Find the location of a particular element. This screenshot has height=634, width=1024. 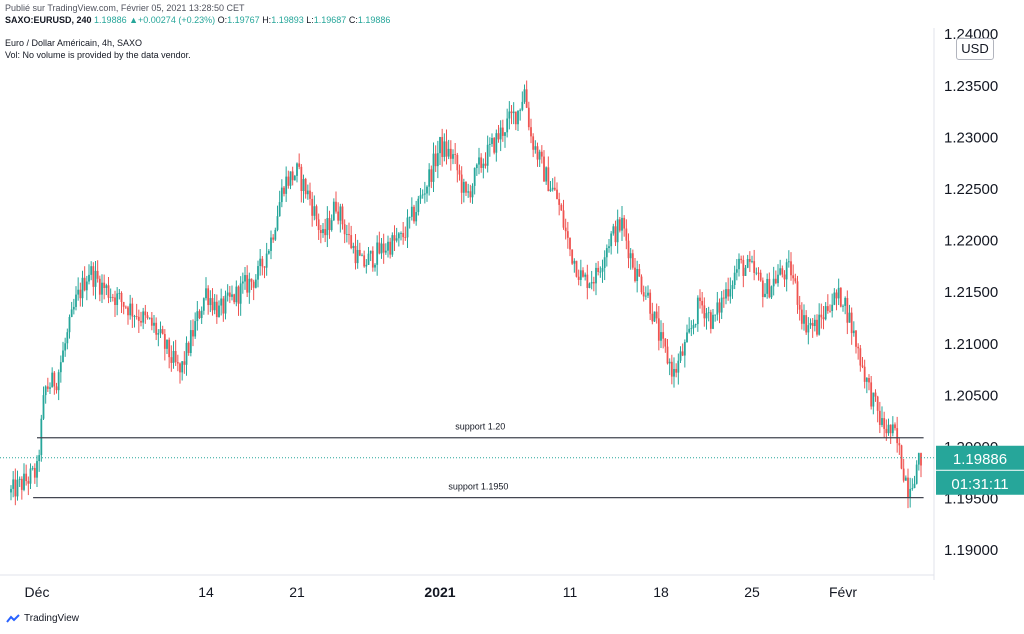

tradingview-brand: TradingView is located at coordinates (42, 618).